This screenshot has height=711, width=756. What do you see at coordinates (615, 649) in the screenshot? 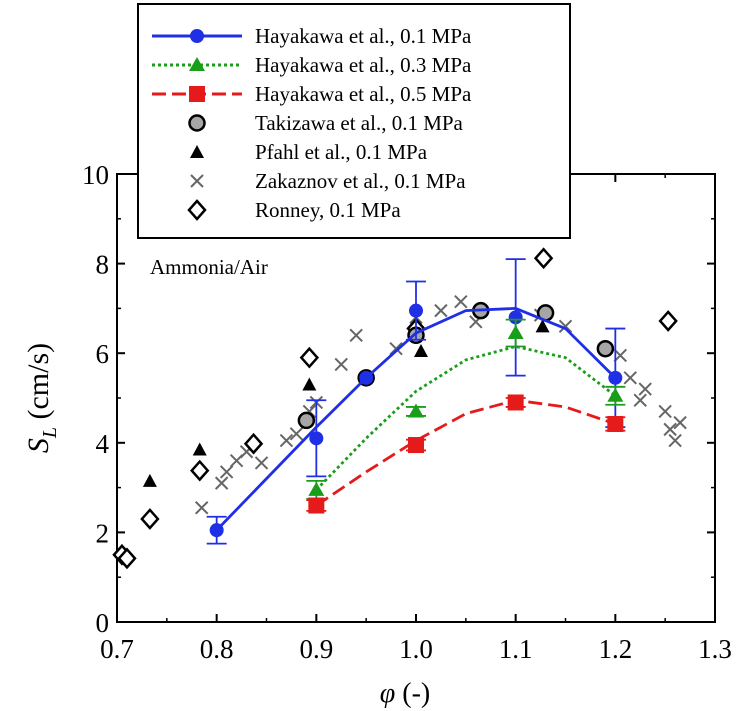
I see `x-tick-label: 1.2` at bounding box center [615, 649].